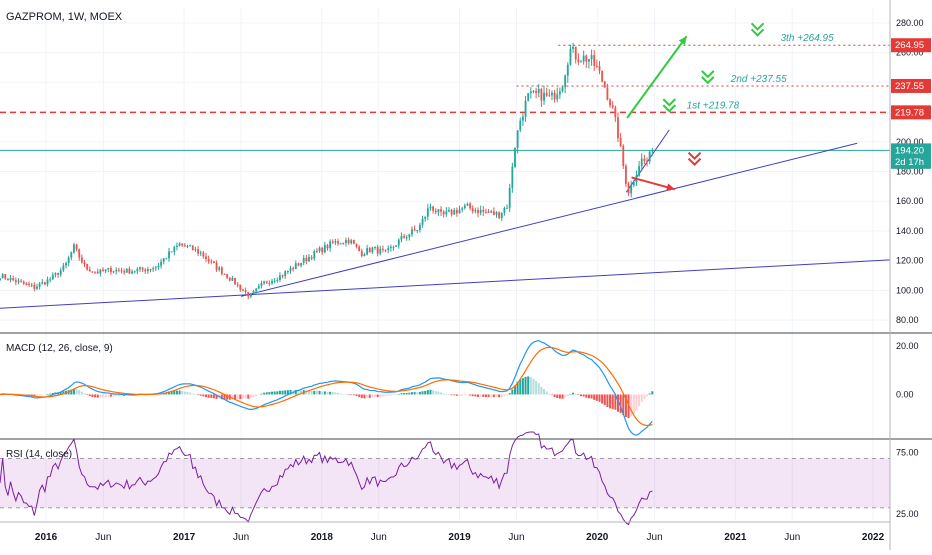 This screenshot has width=932, height=555. What do you see at coordinates (241, 537) in the screenshot?
I see `x-tick-label: Jun` at bounding box center [241, 537].